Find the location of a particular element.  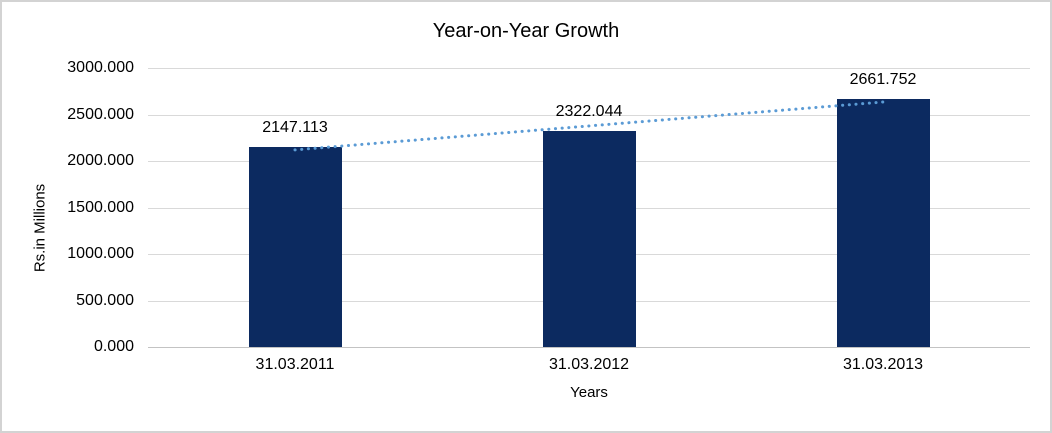

x-tick-label: 31.03.2013 is located at coordinates (883, 364).